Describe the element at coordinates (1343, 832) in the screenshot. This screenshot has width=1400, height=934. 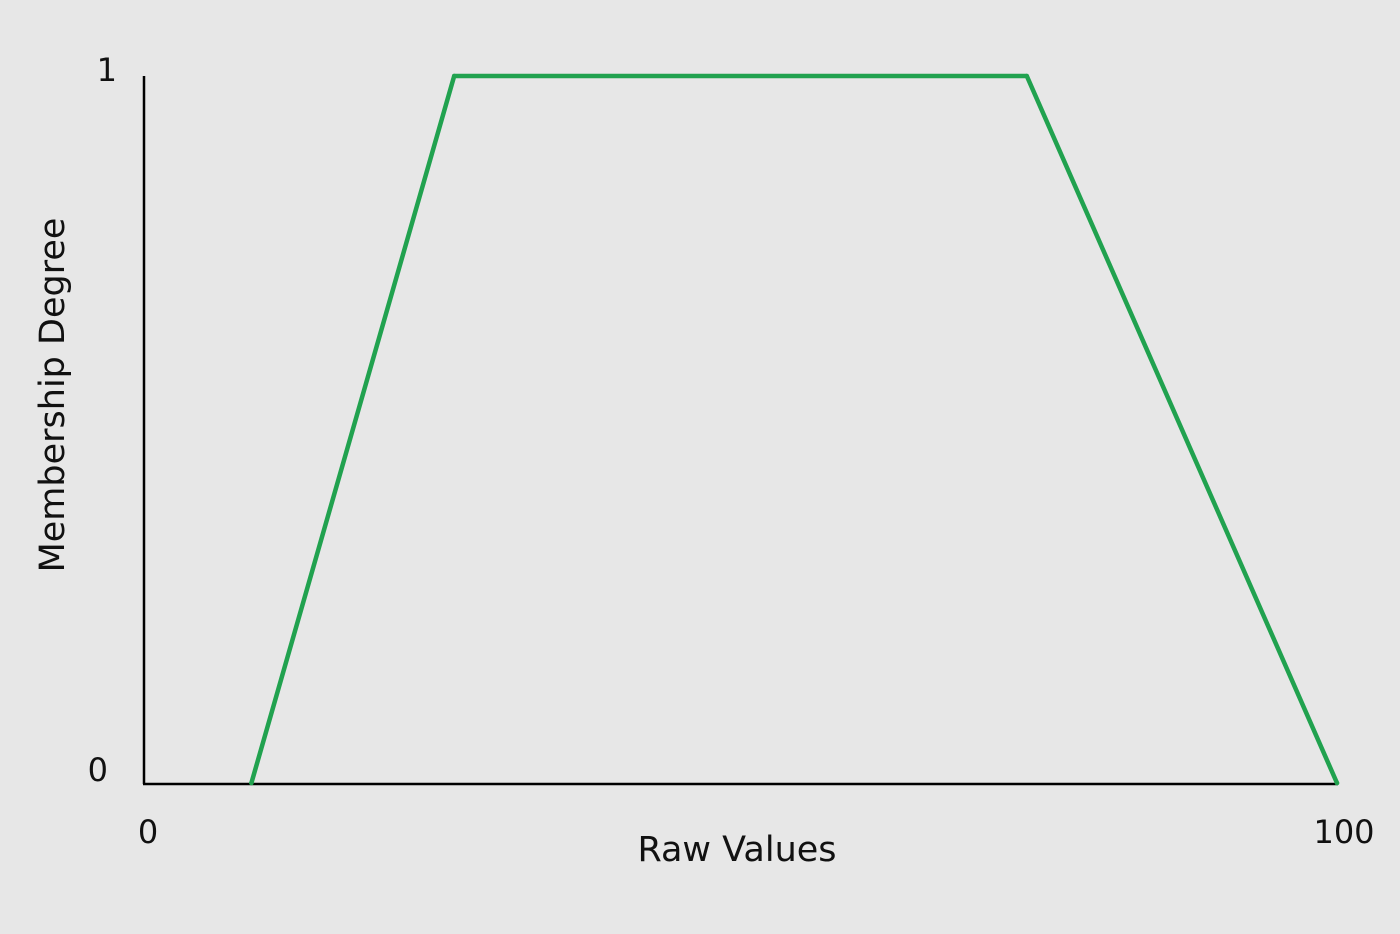
I see `x-tick-label-max: 100` at that location.